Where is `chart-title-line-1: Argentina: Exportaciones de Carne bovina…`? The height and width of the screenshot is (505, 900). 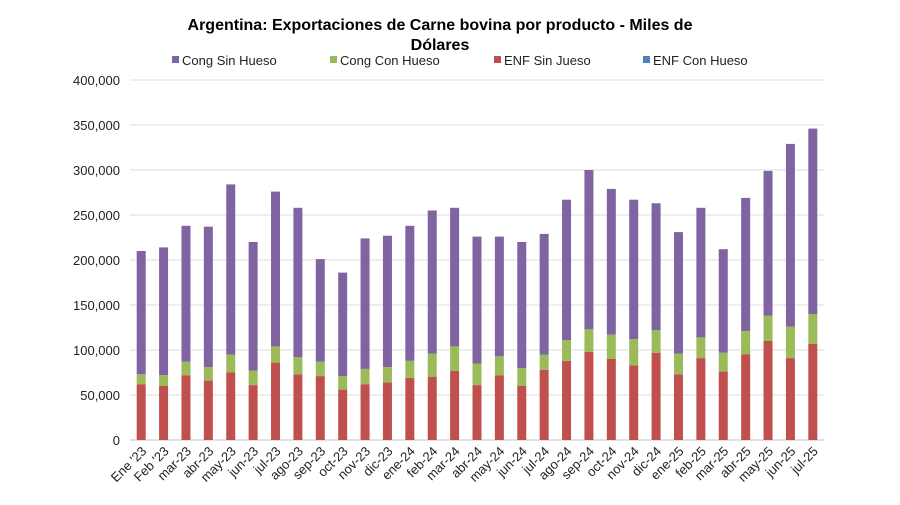 chart-title-line-1: Argentina: Exportaciones de Carne bovina… is located at coordinates (440, 25).